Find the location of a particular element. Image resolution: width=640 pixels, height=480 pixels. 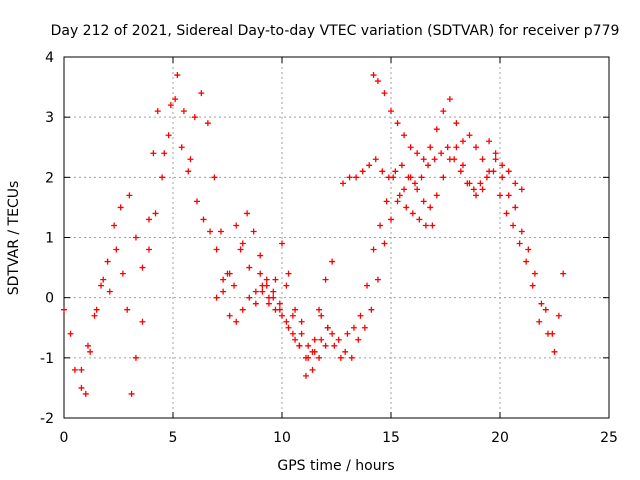

x-tick-label: 20 is located at coordinates (500, 438).